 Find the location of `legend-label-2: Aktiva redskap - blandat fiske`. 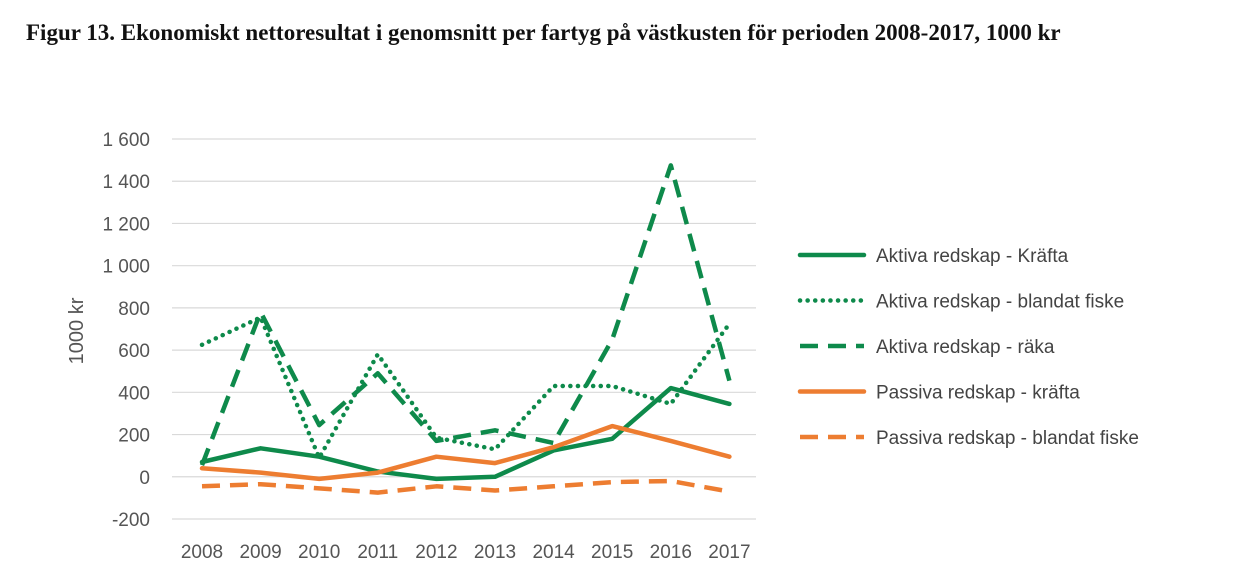

legend-label-2: Aktiva redskap - blandat fiske is located at coordinates (1000, 302).